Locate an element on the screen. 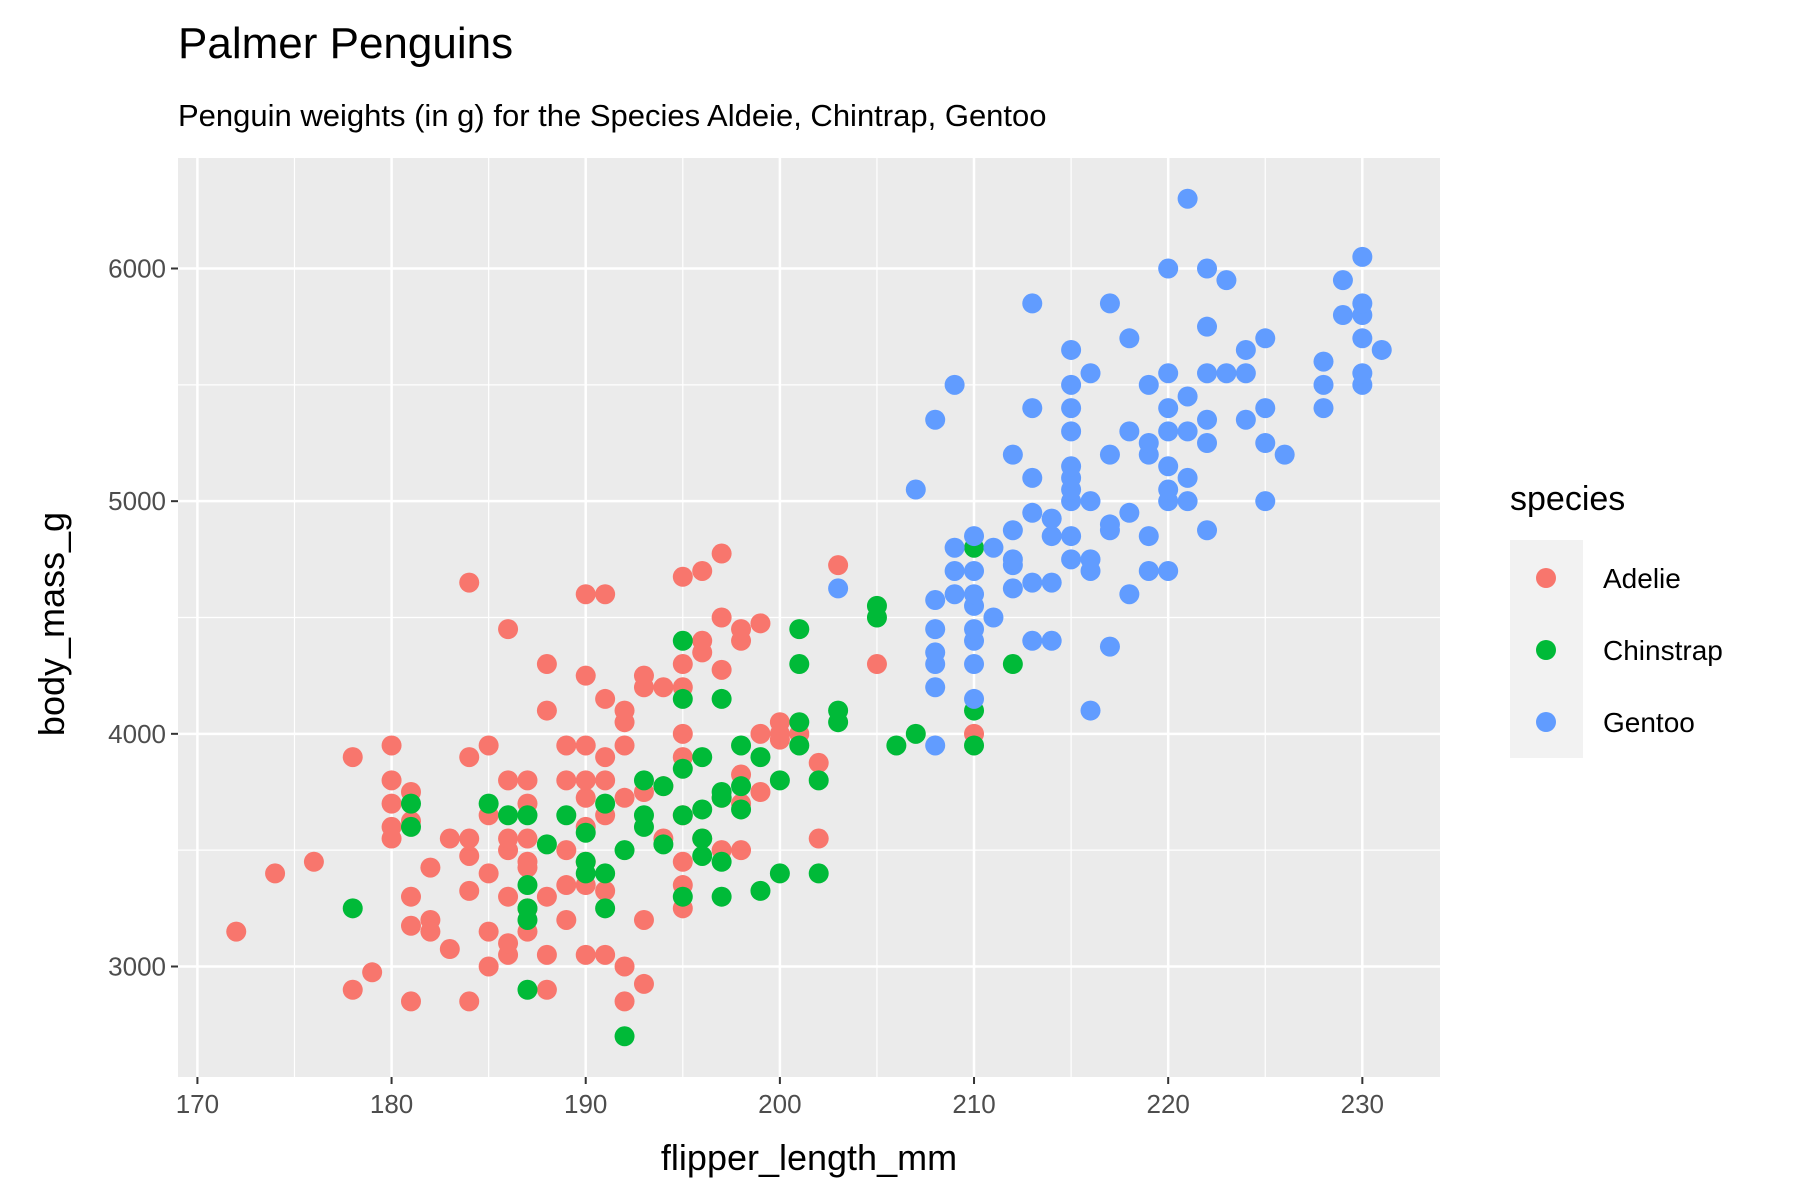 The image size is (1800, 1200). y-axis: 3000 4000 5000 6000 is located at coordinates (143, 617).